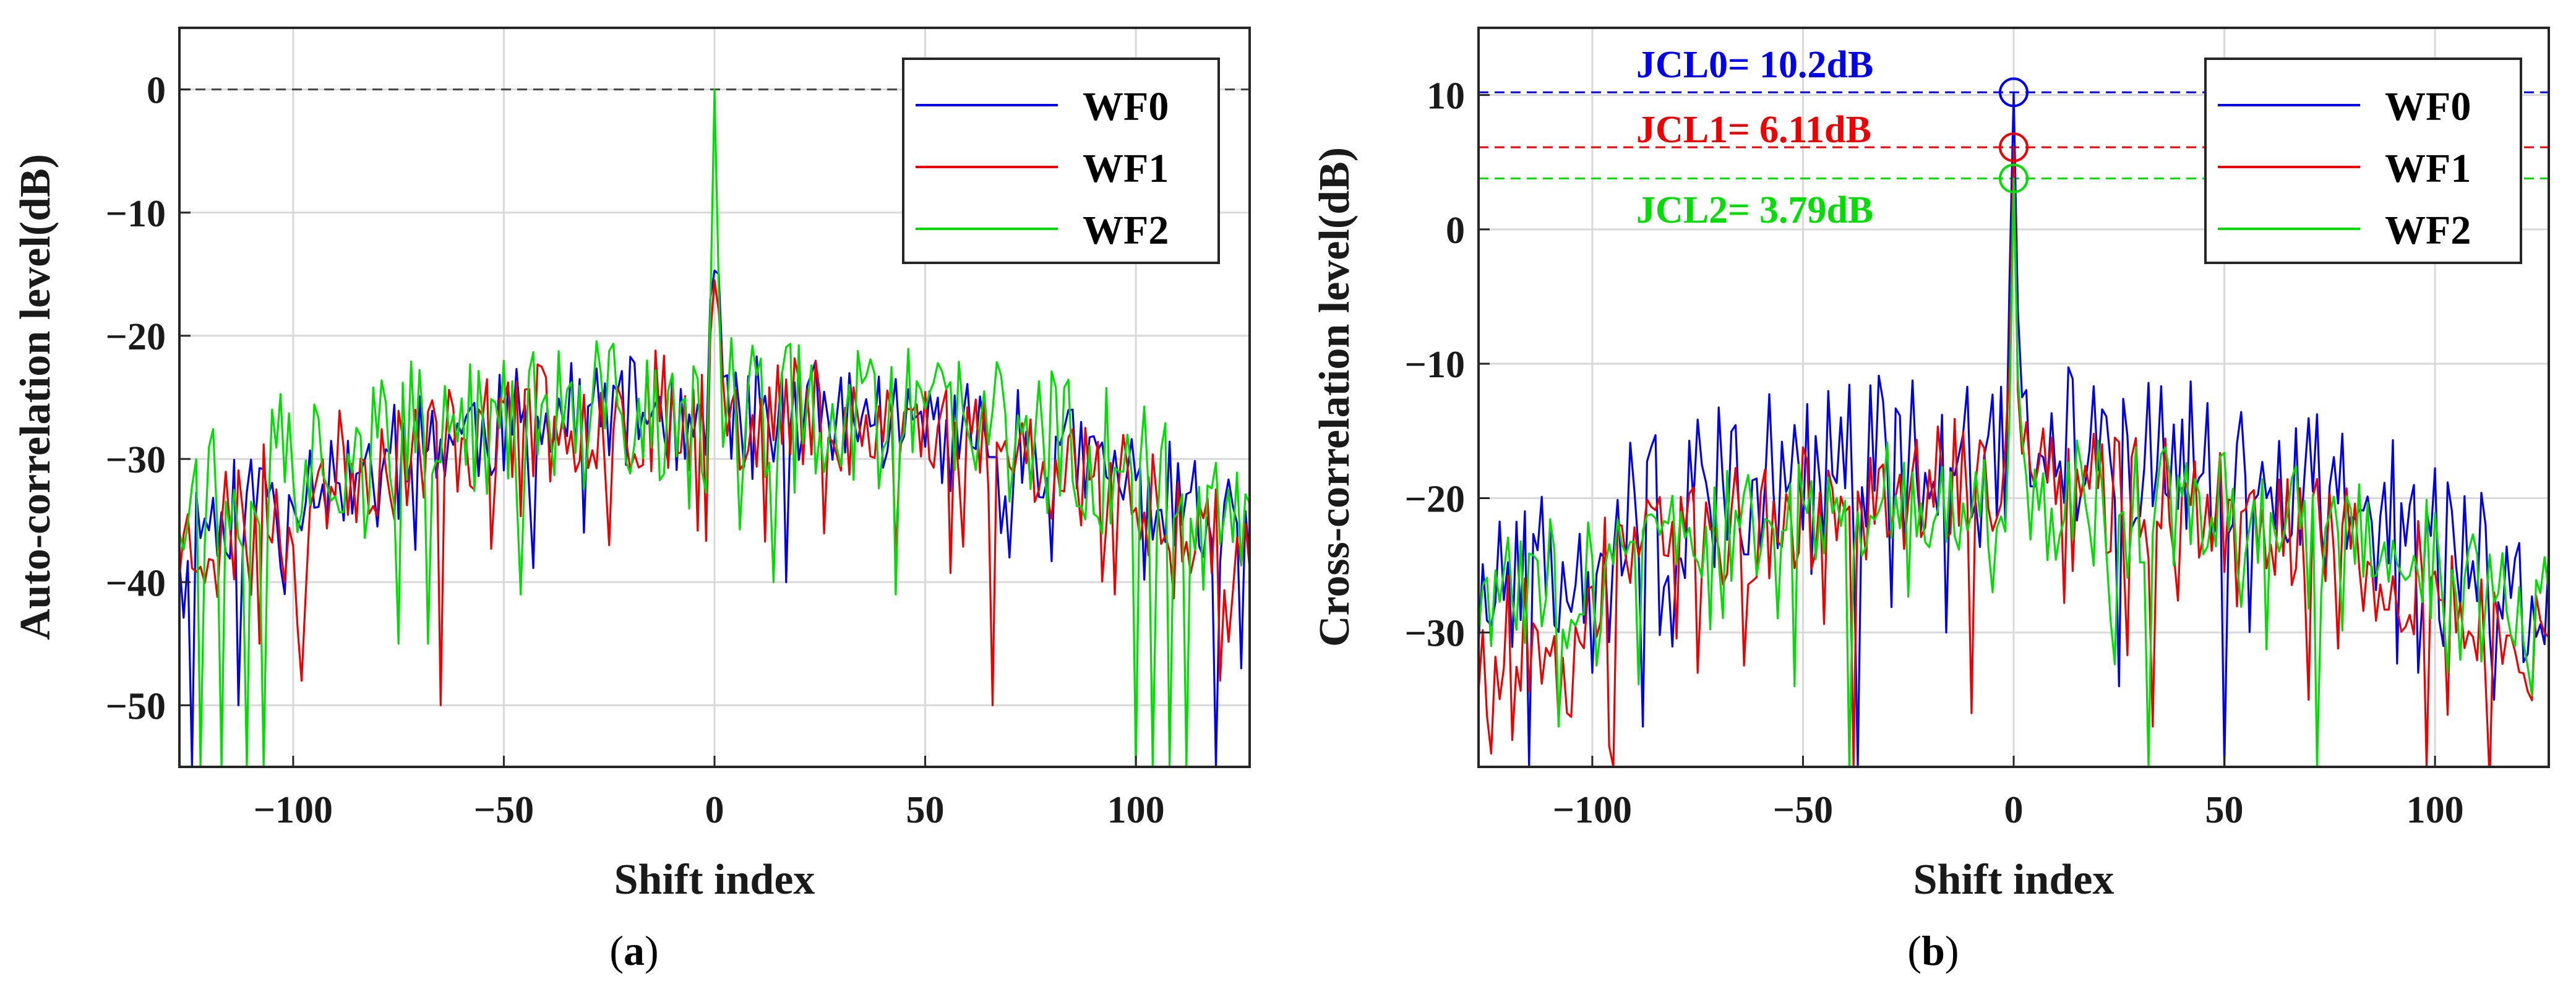 The image size is (2576, 992). I want to click on legend-box-b, so click(2363, 161).